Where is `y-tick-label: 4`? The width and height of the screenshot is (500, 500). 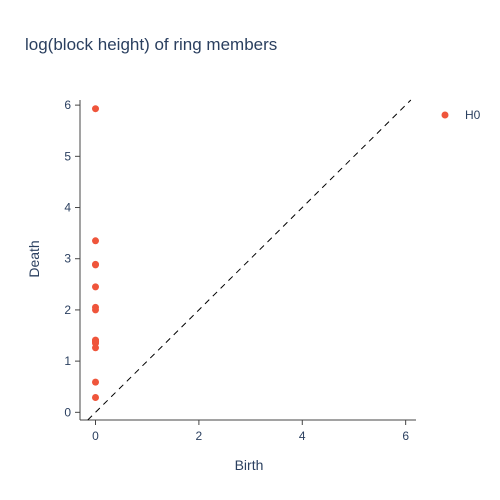 y-tick-label: 4 is located at coordinates (67, 208).